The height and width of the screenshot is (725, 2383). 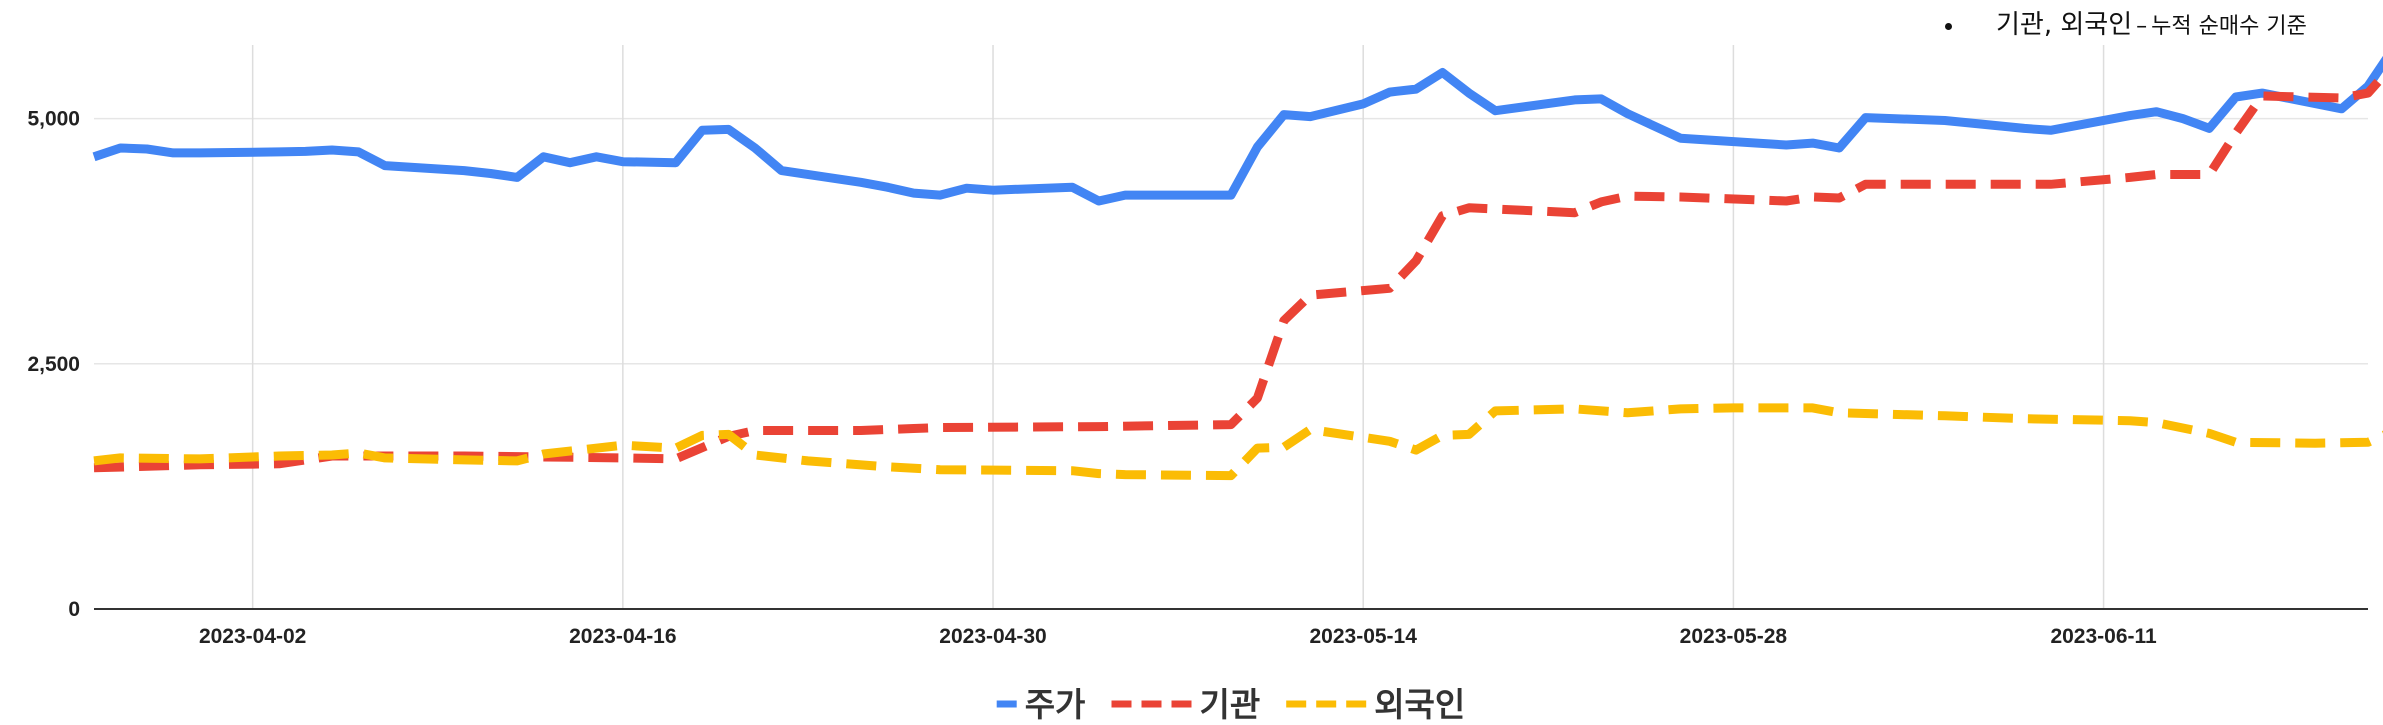 I want to click on annotation-note: 기관, 외국인 – 누적 순매수 기준, so click(x=2126, y=22).